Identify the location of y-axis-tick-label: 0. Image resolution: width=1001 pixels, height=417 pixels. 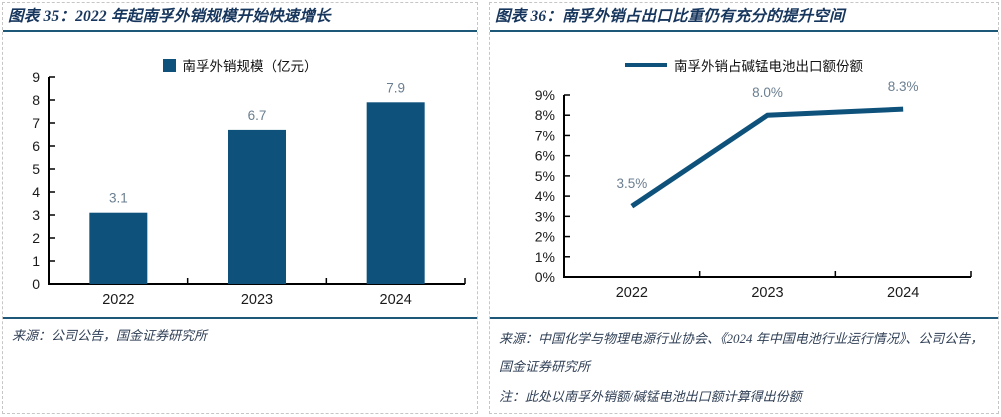
(36, 284).